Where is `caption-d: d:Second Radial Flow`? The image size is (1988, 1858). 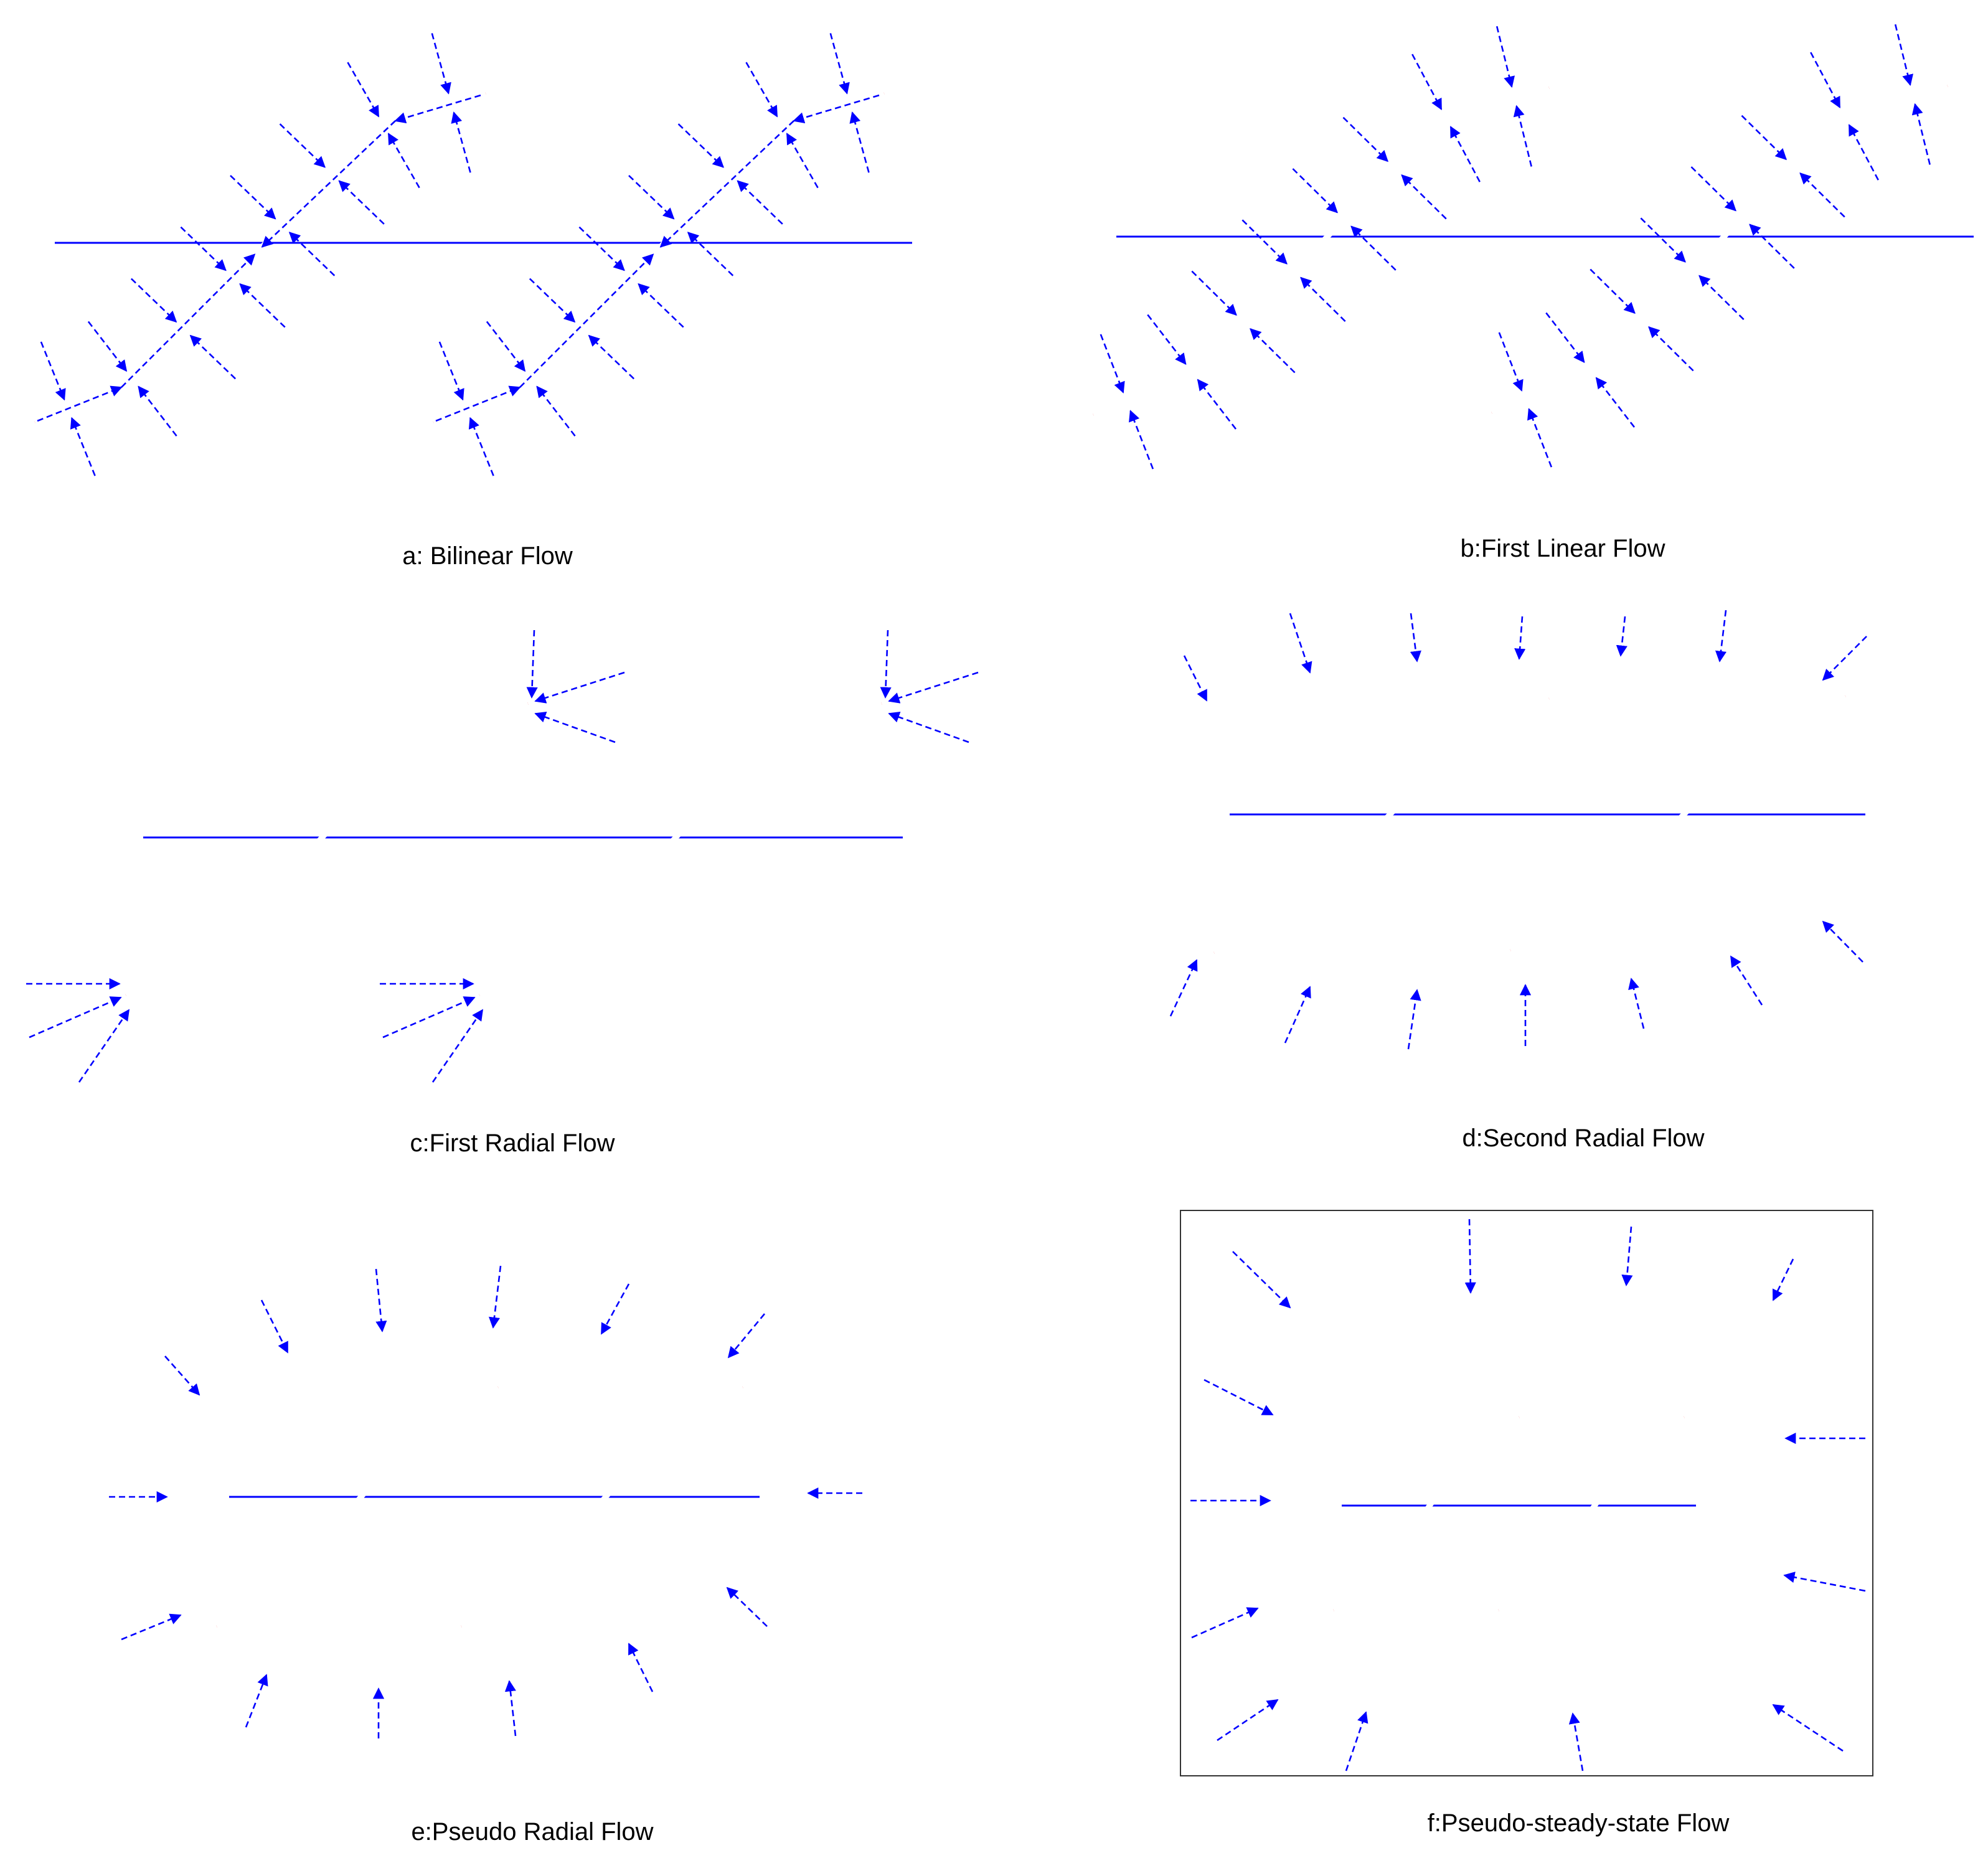
caption-d: d:Second Radial Flow is located at coordinates (1583, 1138).